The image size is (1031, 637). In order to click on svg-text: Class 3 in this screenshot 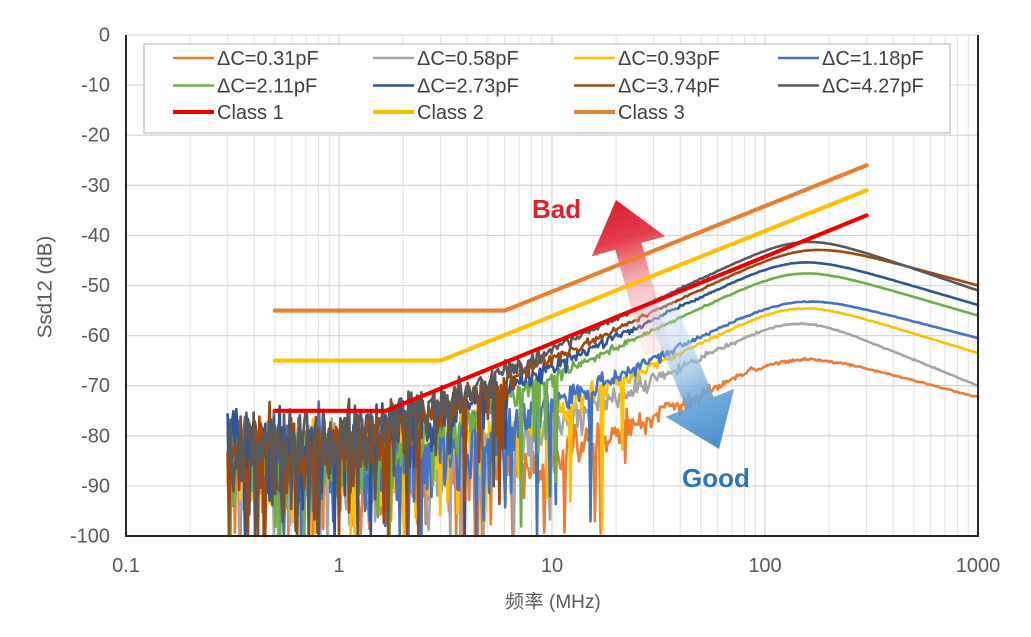, I will do `click(651, 113)`.